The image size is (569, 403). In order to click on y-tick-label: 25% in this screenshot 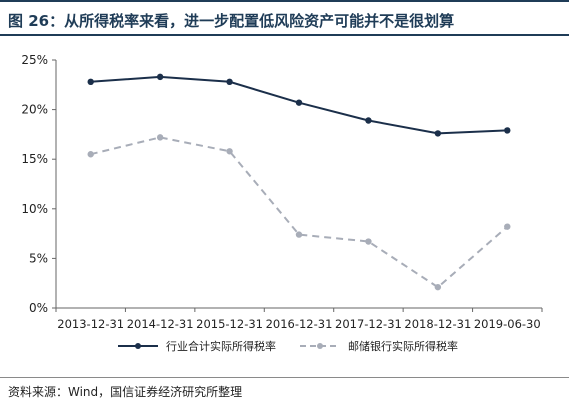, I will do `click(34, 60)`.